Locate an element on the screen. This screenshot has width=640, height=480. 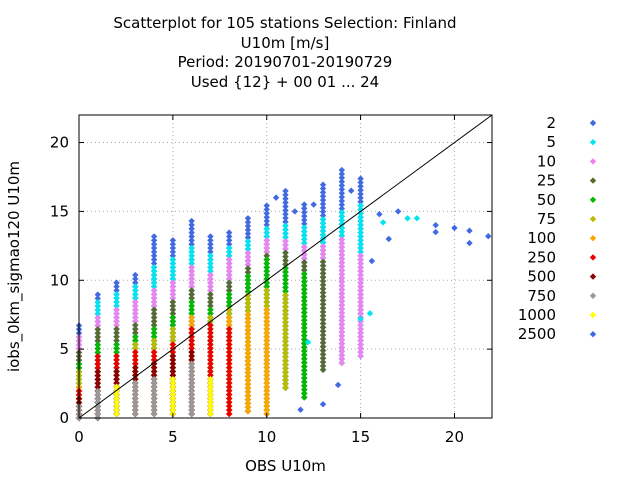
y-tick-label: 10 is located at coordinates (59, 280).